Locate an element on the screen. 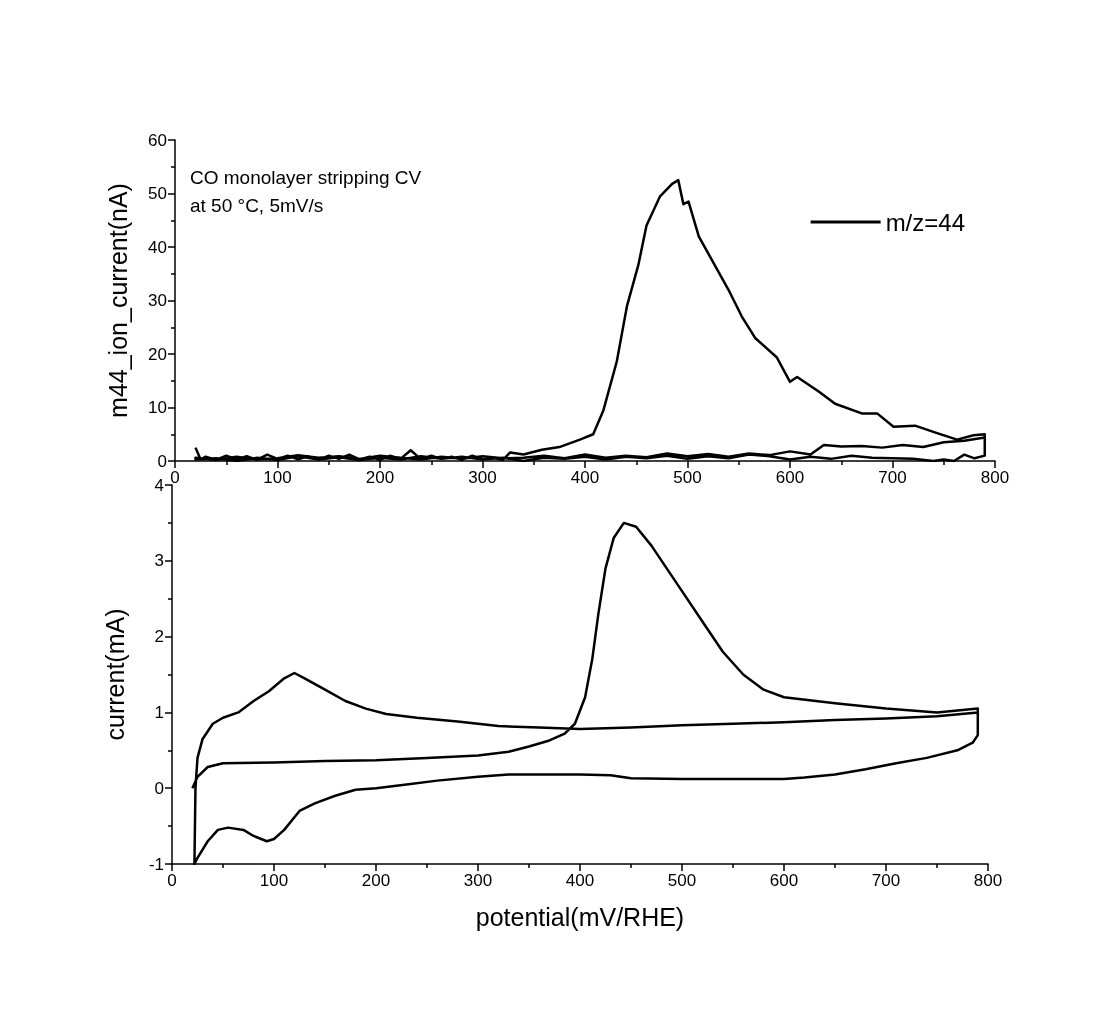 This screenshot has width=1100, height=1020. annotation: at 50 °C, 5mV/s is located at coordinates (257, 205).